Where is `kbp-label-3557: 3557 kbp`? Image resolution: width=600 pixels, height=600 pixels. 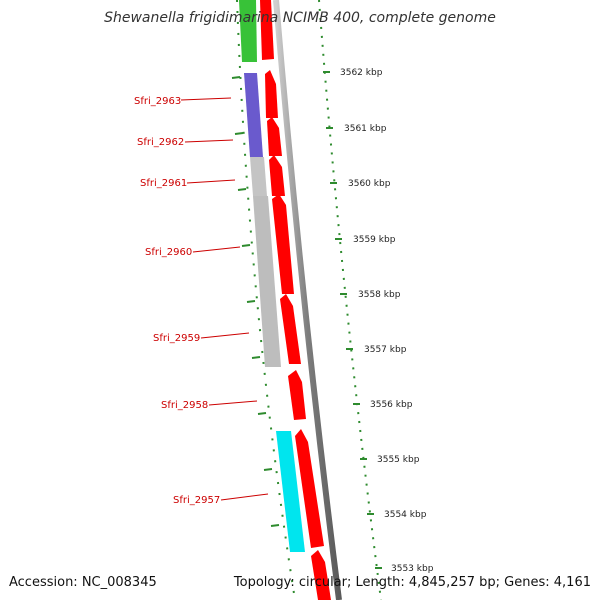 kbp-label-3557: 3557 kbp is located at coordinates (385, 350).